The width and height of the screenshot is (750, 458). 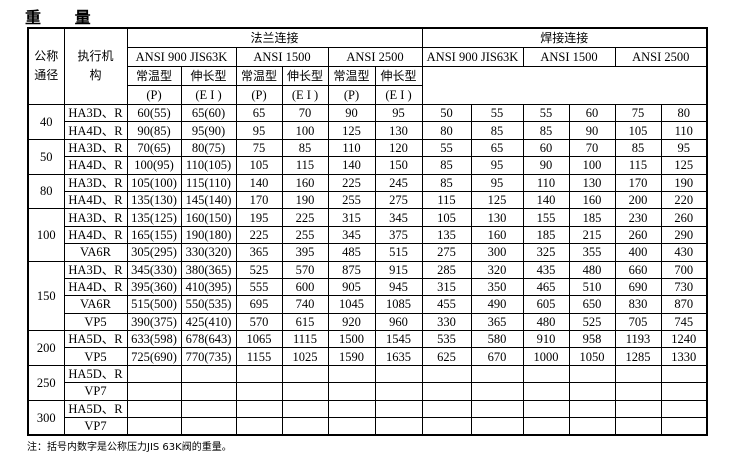 I want to click on weld-weight-cell: 55, so click(x=546, y=113).